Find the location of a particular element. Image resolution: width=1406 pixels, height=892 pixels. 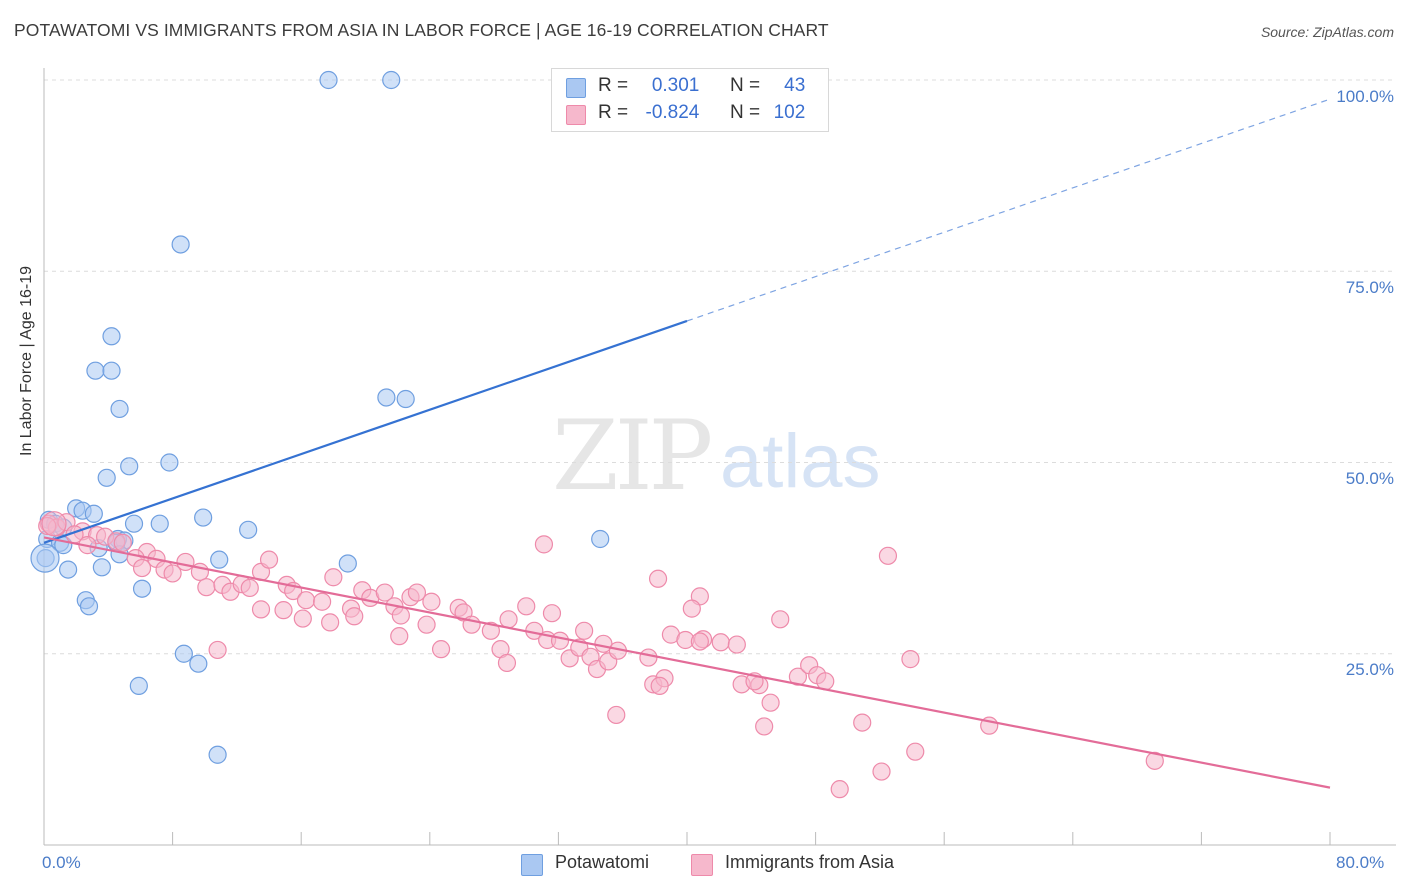

y-tick-label: 75.0% is located at coordinates (1369, 287).